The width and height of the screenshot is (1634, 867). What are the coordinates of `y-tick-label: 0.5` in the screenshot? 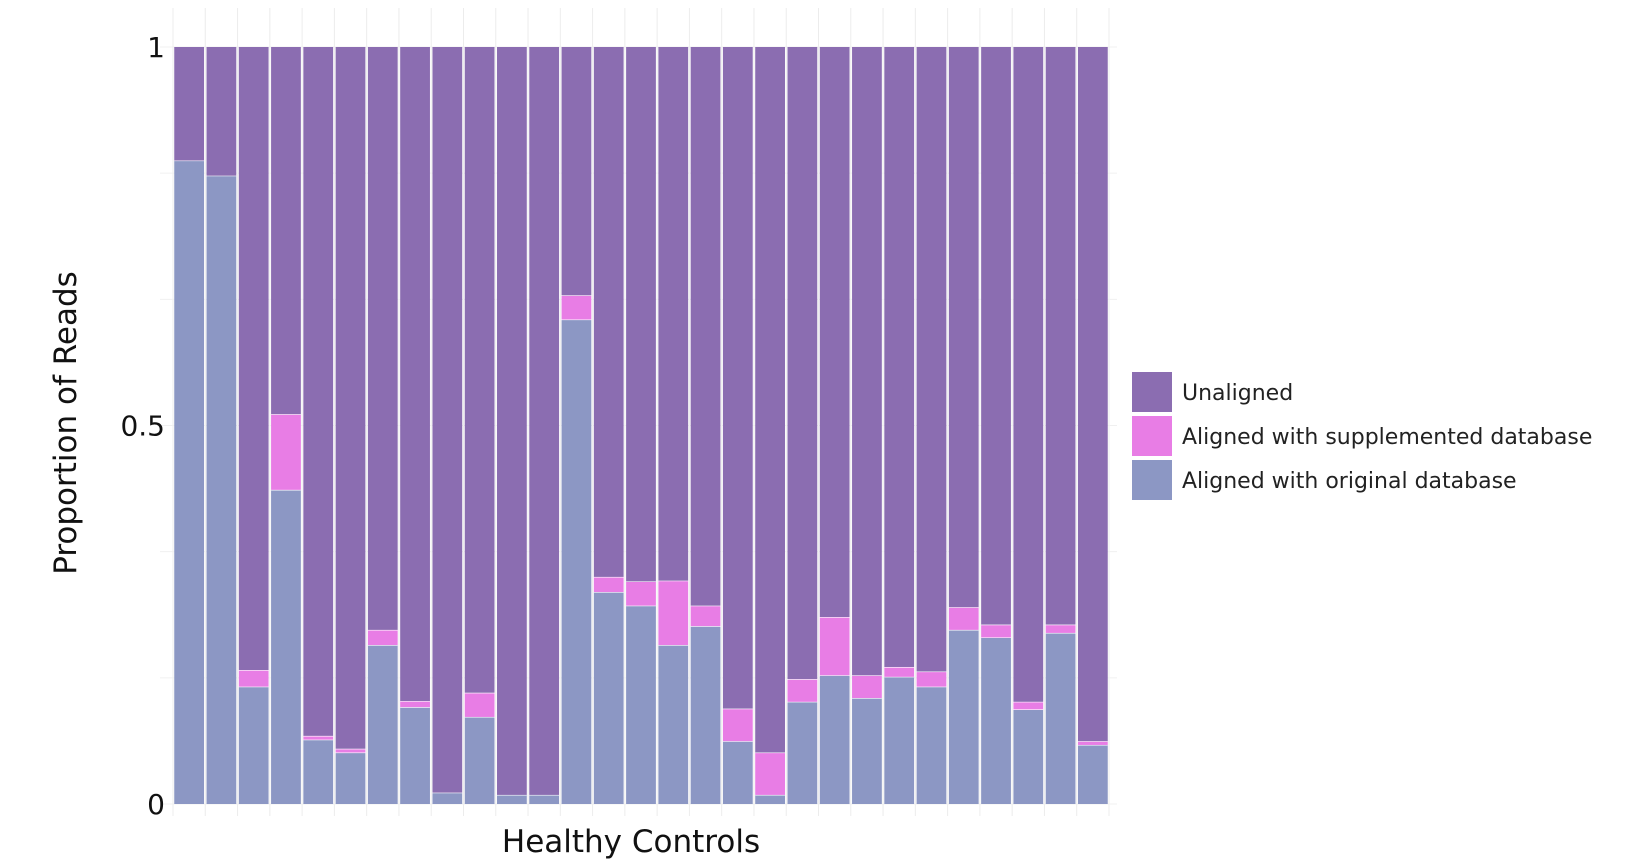 It's located at (142, 426).